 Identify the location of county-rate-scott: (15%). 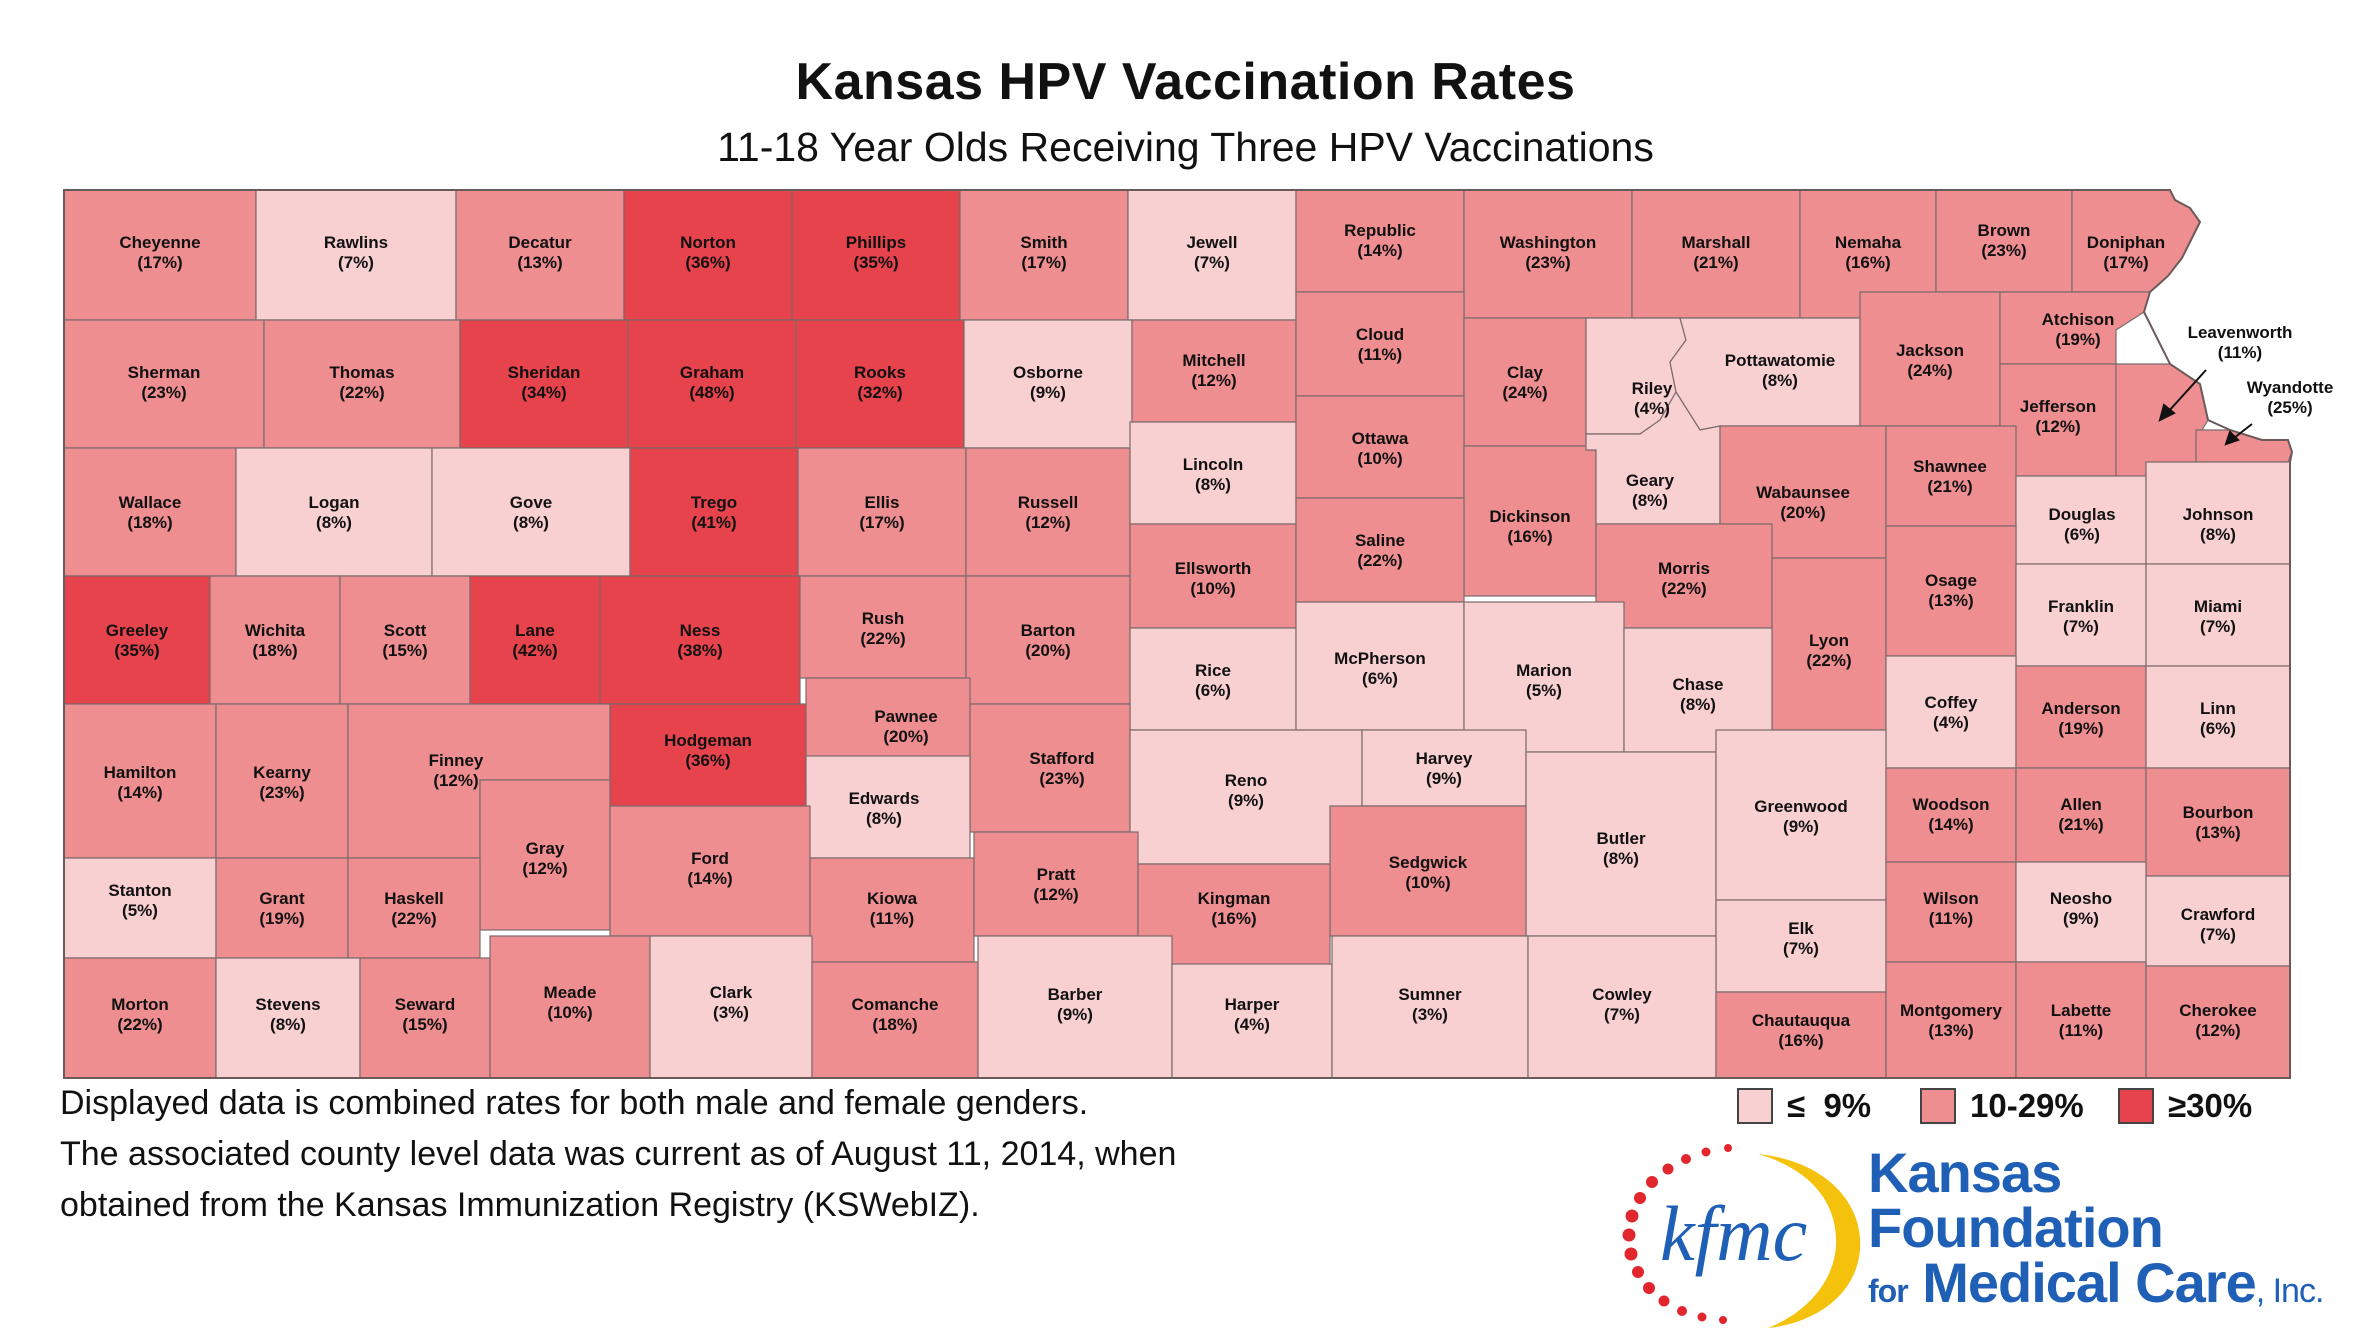
(404, 650).